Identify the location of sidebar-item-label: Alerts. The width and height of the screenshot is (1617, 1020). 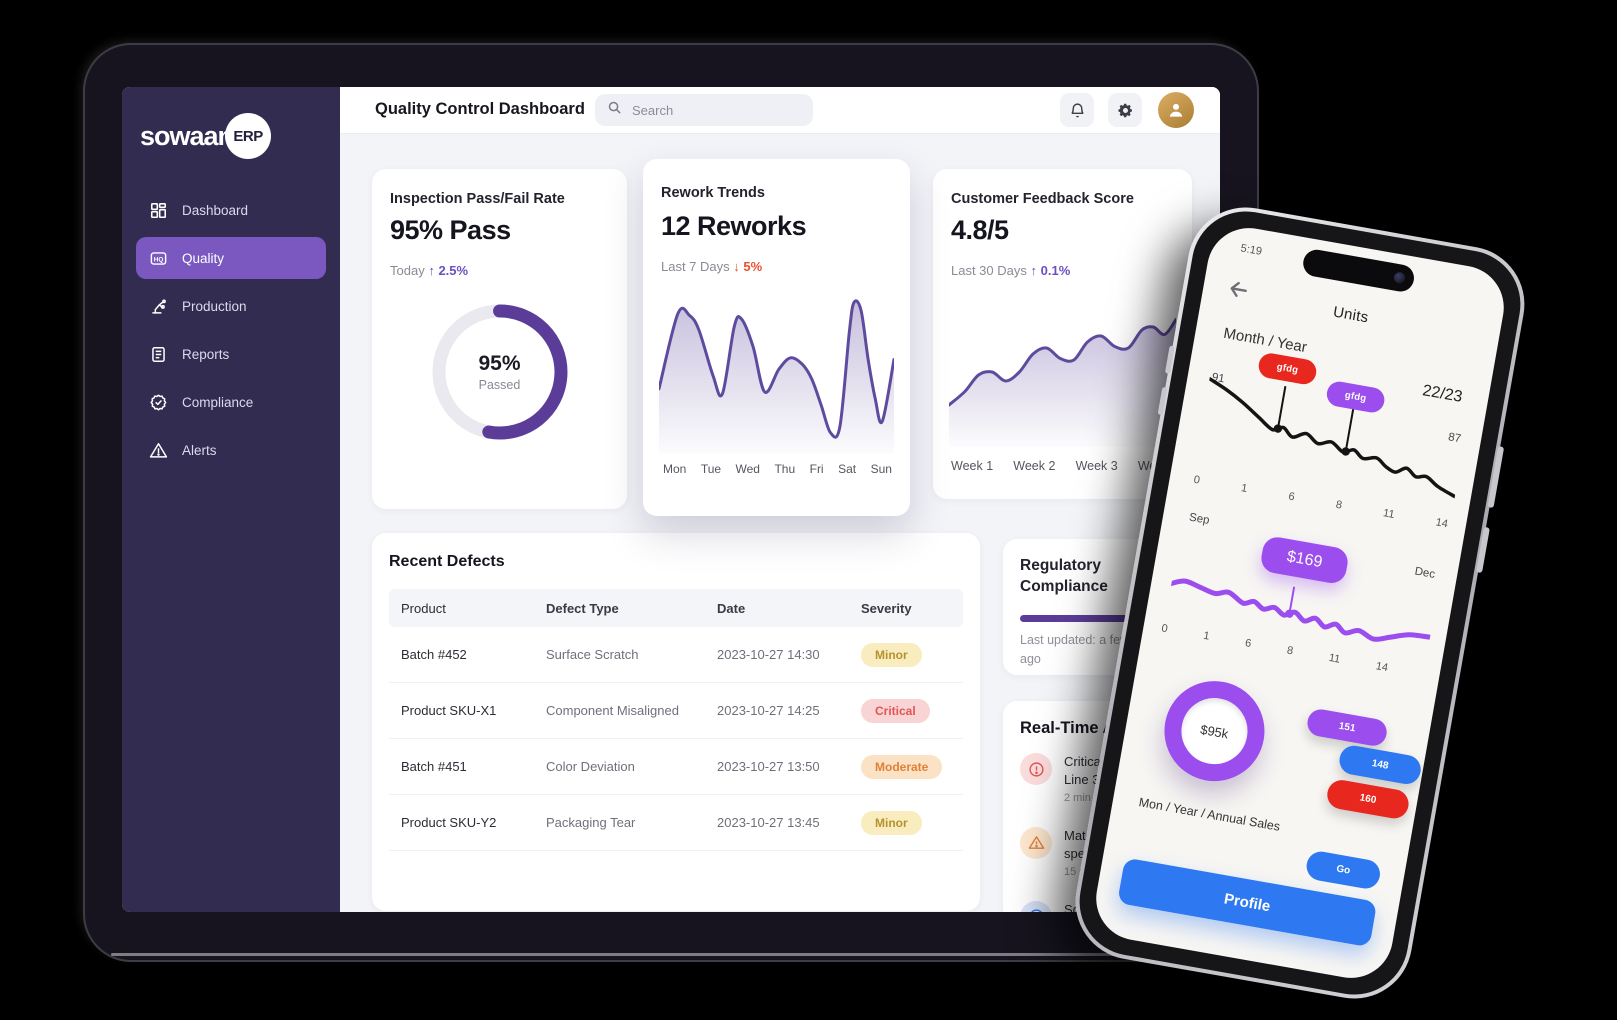
(199, 450).